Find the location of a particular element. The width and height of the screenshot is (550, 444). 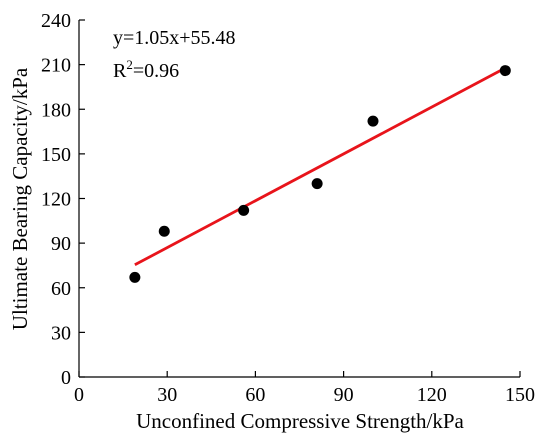

y-ticks: 0 30 60 90 120 150 180 210 240 is located at coordinates (63, 199).